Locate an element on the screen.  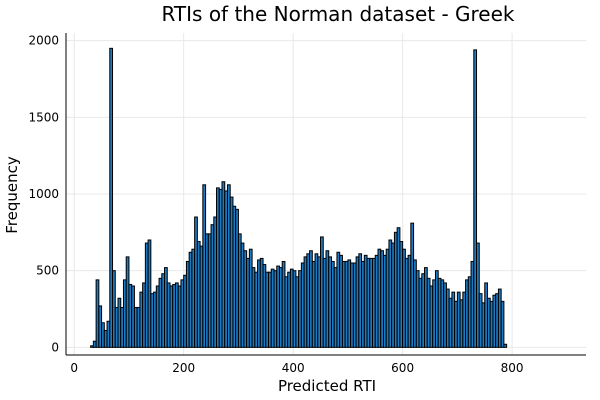
x-tick-labels: 0 200 400 600 800 is located at coordinates (296, 368).